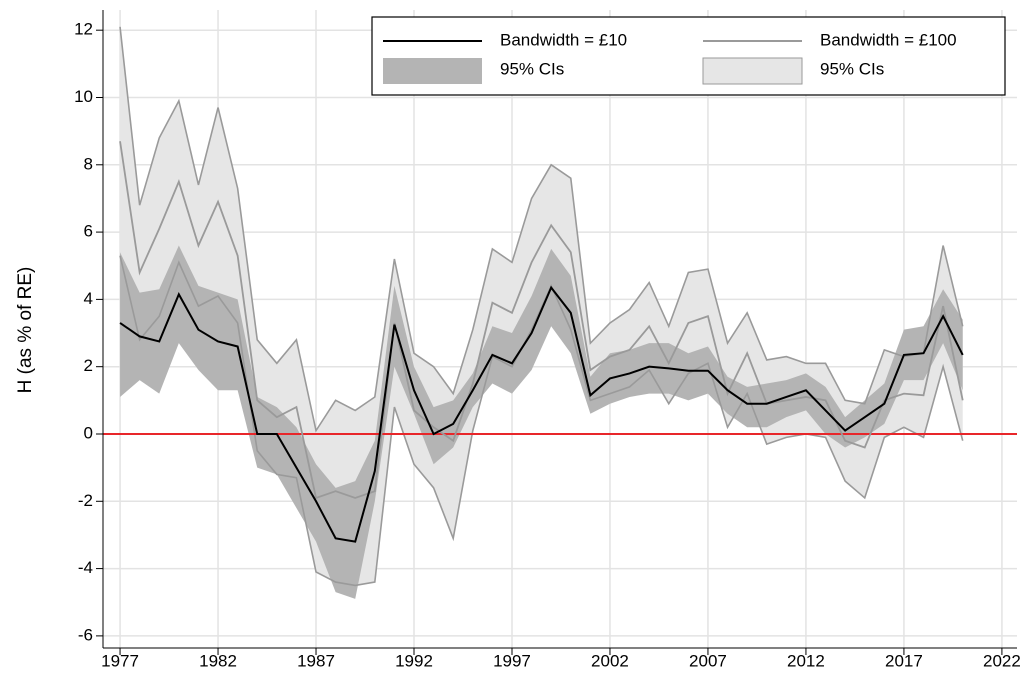 The image size is (1027, 696). I want to click on y-tick-label: 2, so click(88, 365).